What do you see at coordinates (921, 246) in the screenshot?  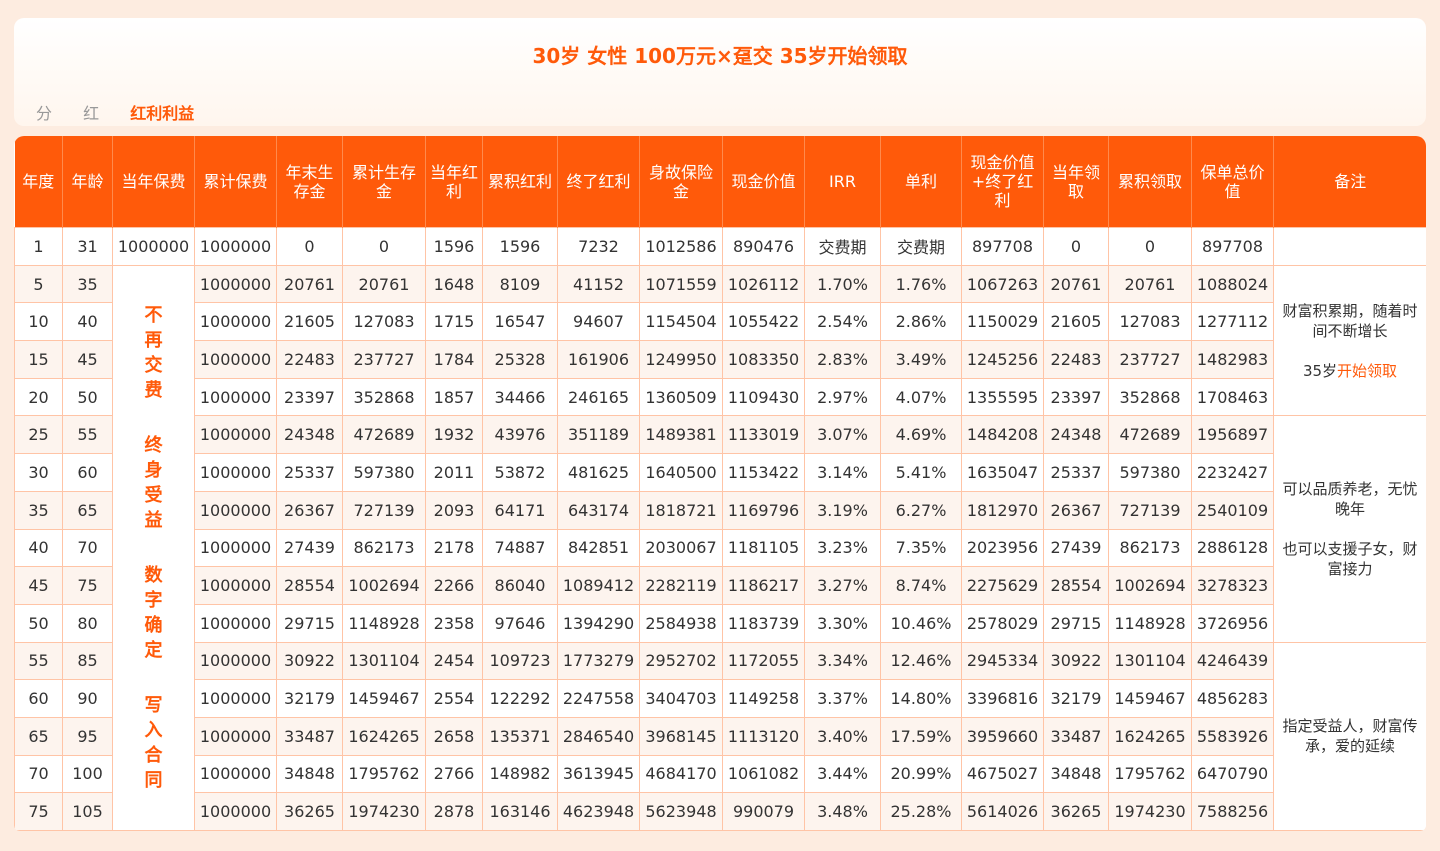 I see `table-cell: 交费期` at bounding box center [921, 246].